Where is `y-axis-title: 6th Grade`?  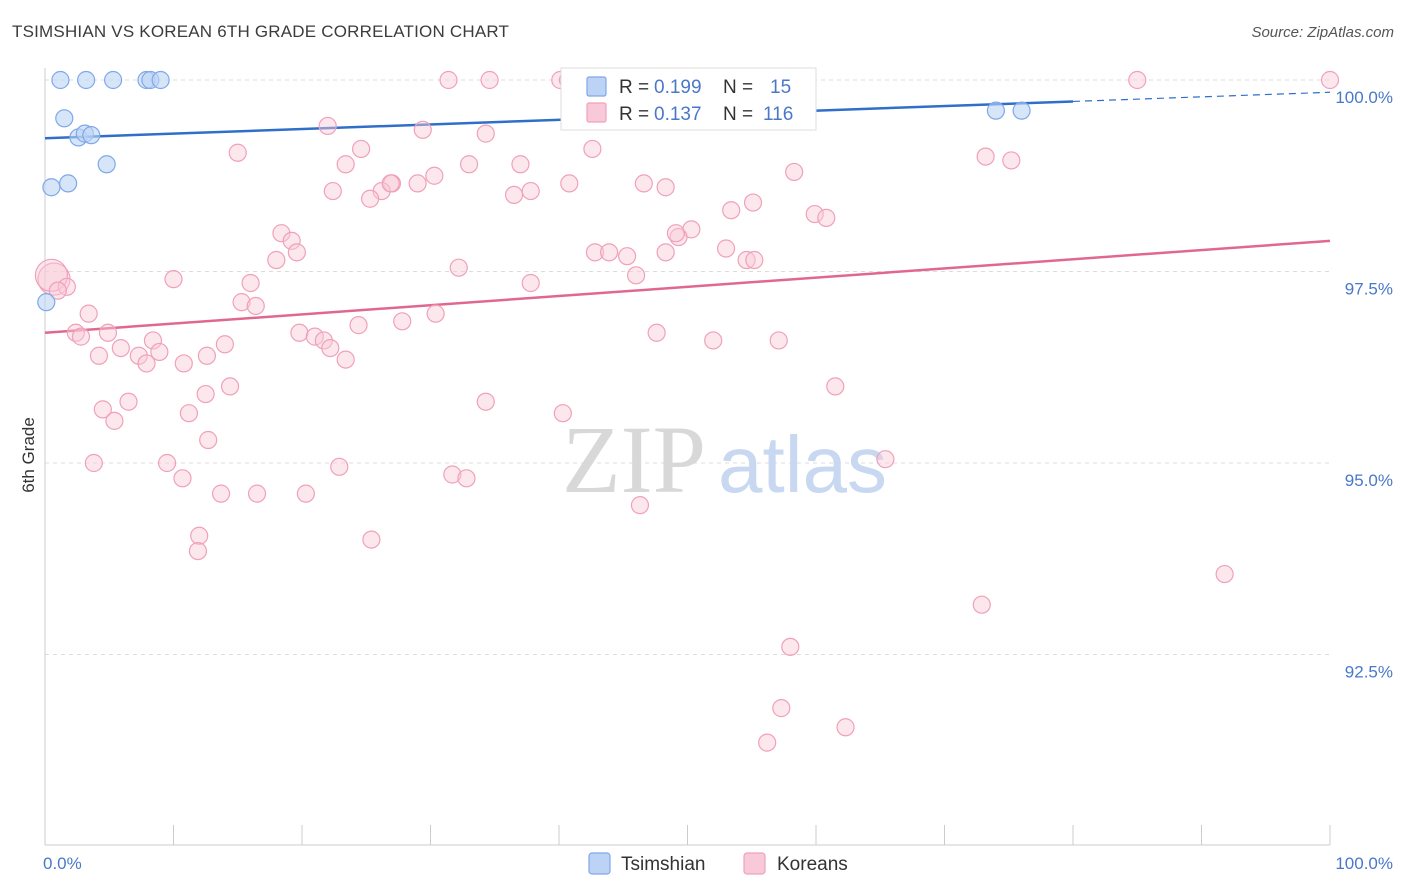 y-axis-title: 6th Grade is located at coordinates (28, 455).